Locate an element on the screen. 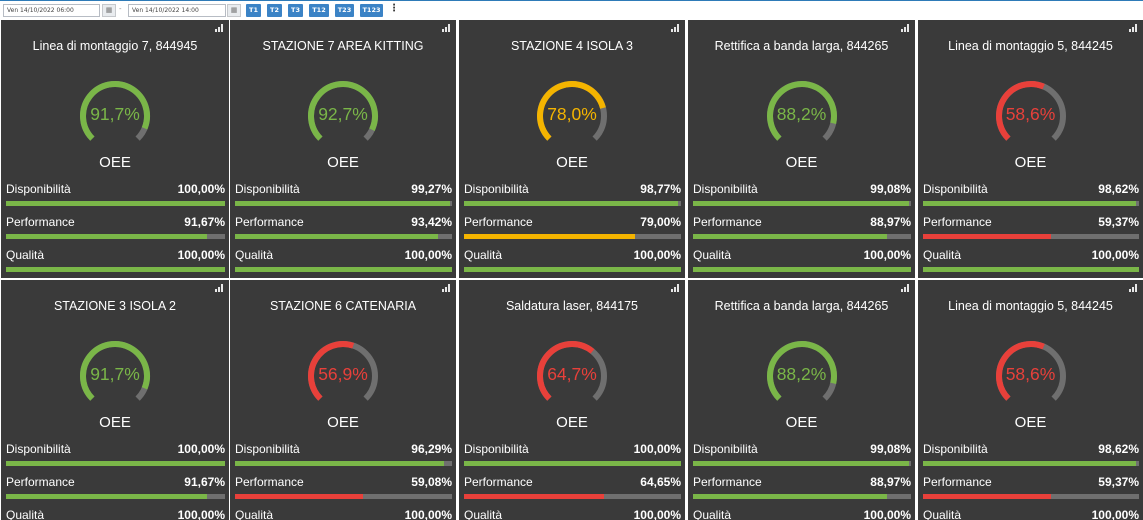  start-calendar-icon: ▦ is located at coordinates (109, 10).